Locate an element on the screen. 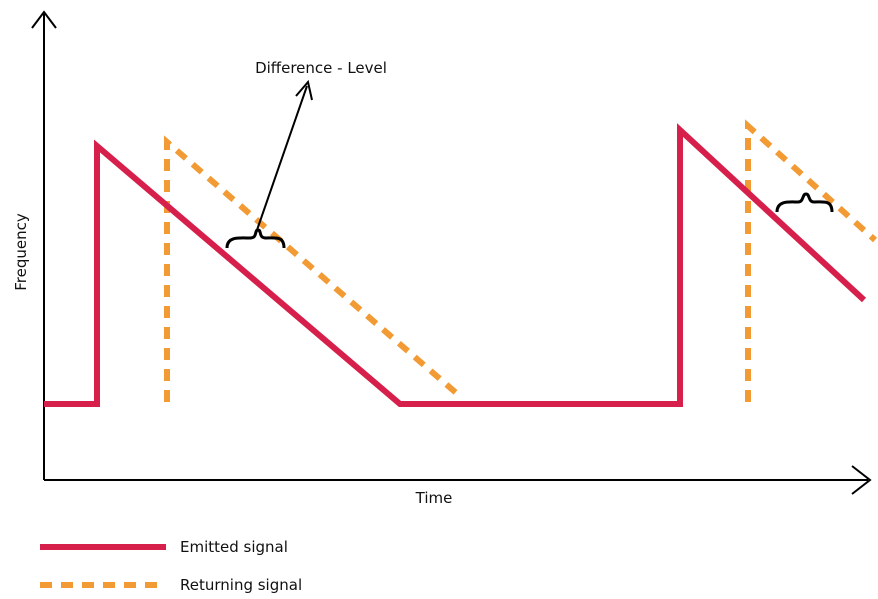 The image size is (878, 599). legend-returning-label: Returning signal is located at coordinates (241, 585).